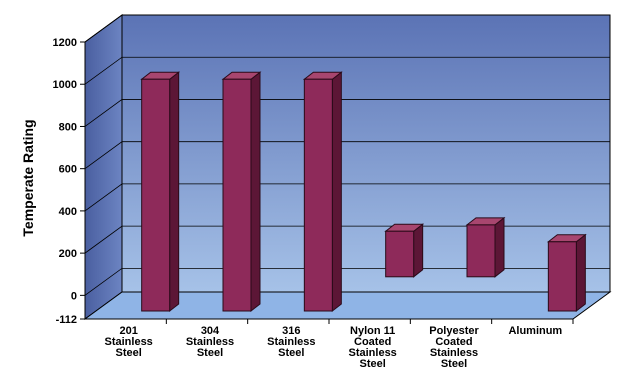 The height and width of the screenshot is (379, 620). What do you see at coordinates (103, 167) in the screenshot?
I see `side-wall` at bounding box center [103, 167].